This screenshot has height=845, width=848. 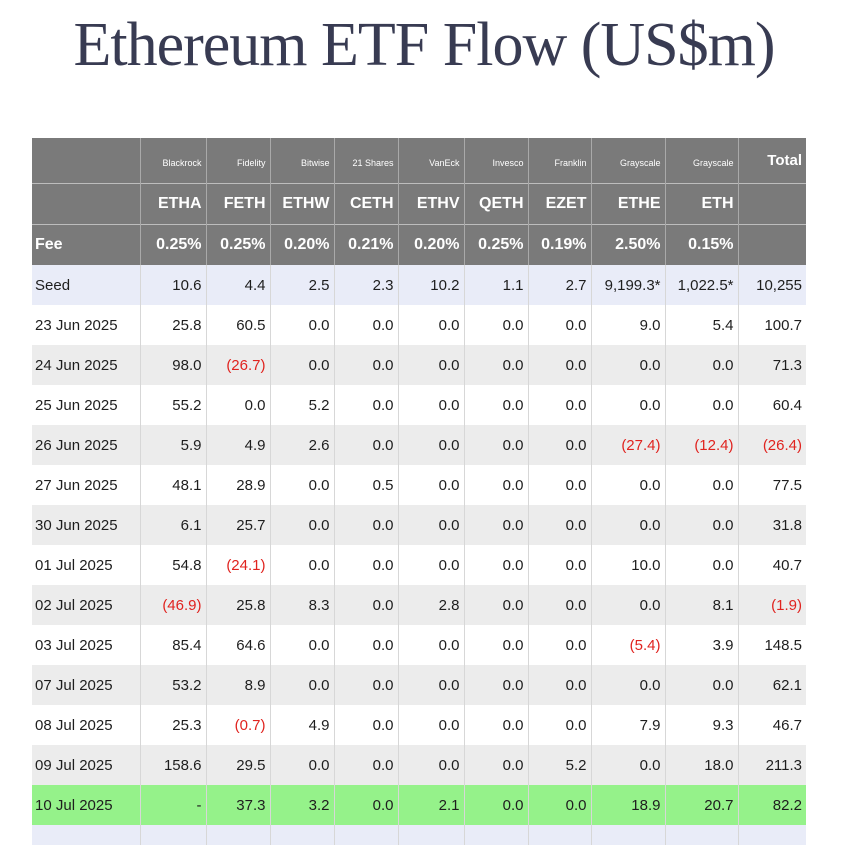 I want to click on flow-cell: 98.0, so click(x=173, y=365).